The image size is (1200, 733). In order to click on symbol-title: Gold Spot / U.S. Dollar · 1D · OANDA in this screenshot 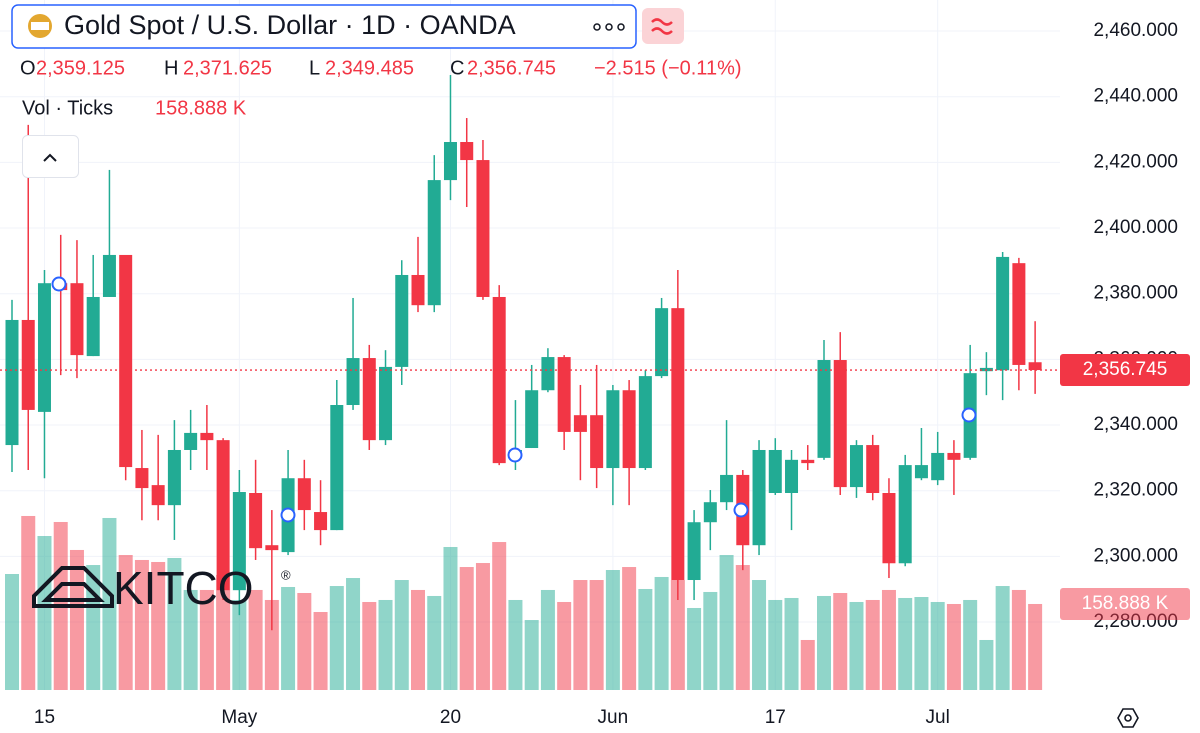, I will do `click(290, 25)`.